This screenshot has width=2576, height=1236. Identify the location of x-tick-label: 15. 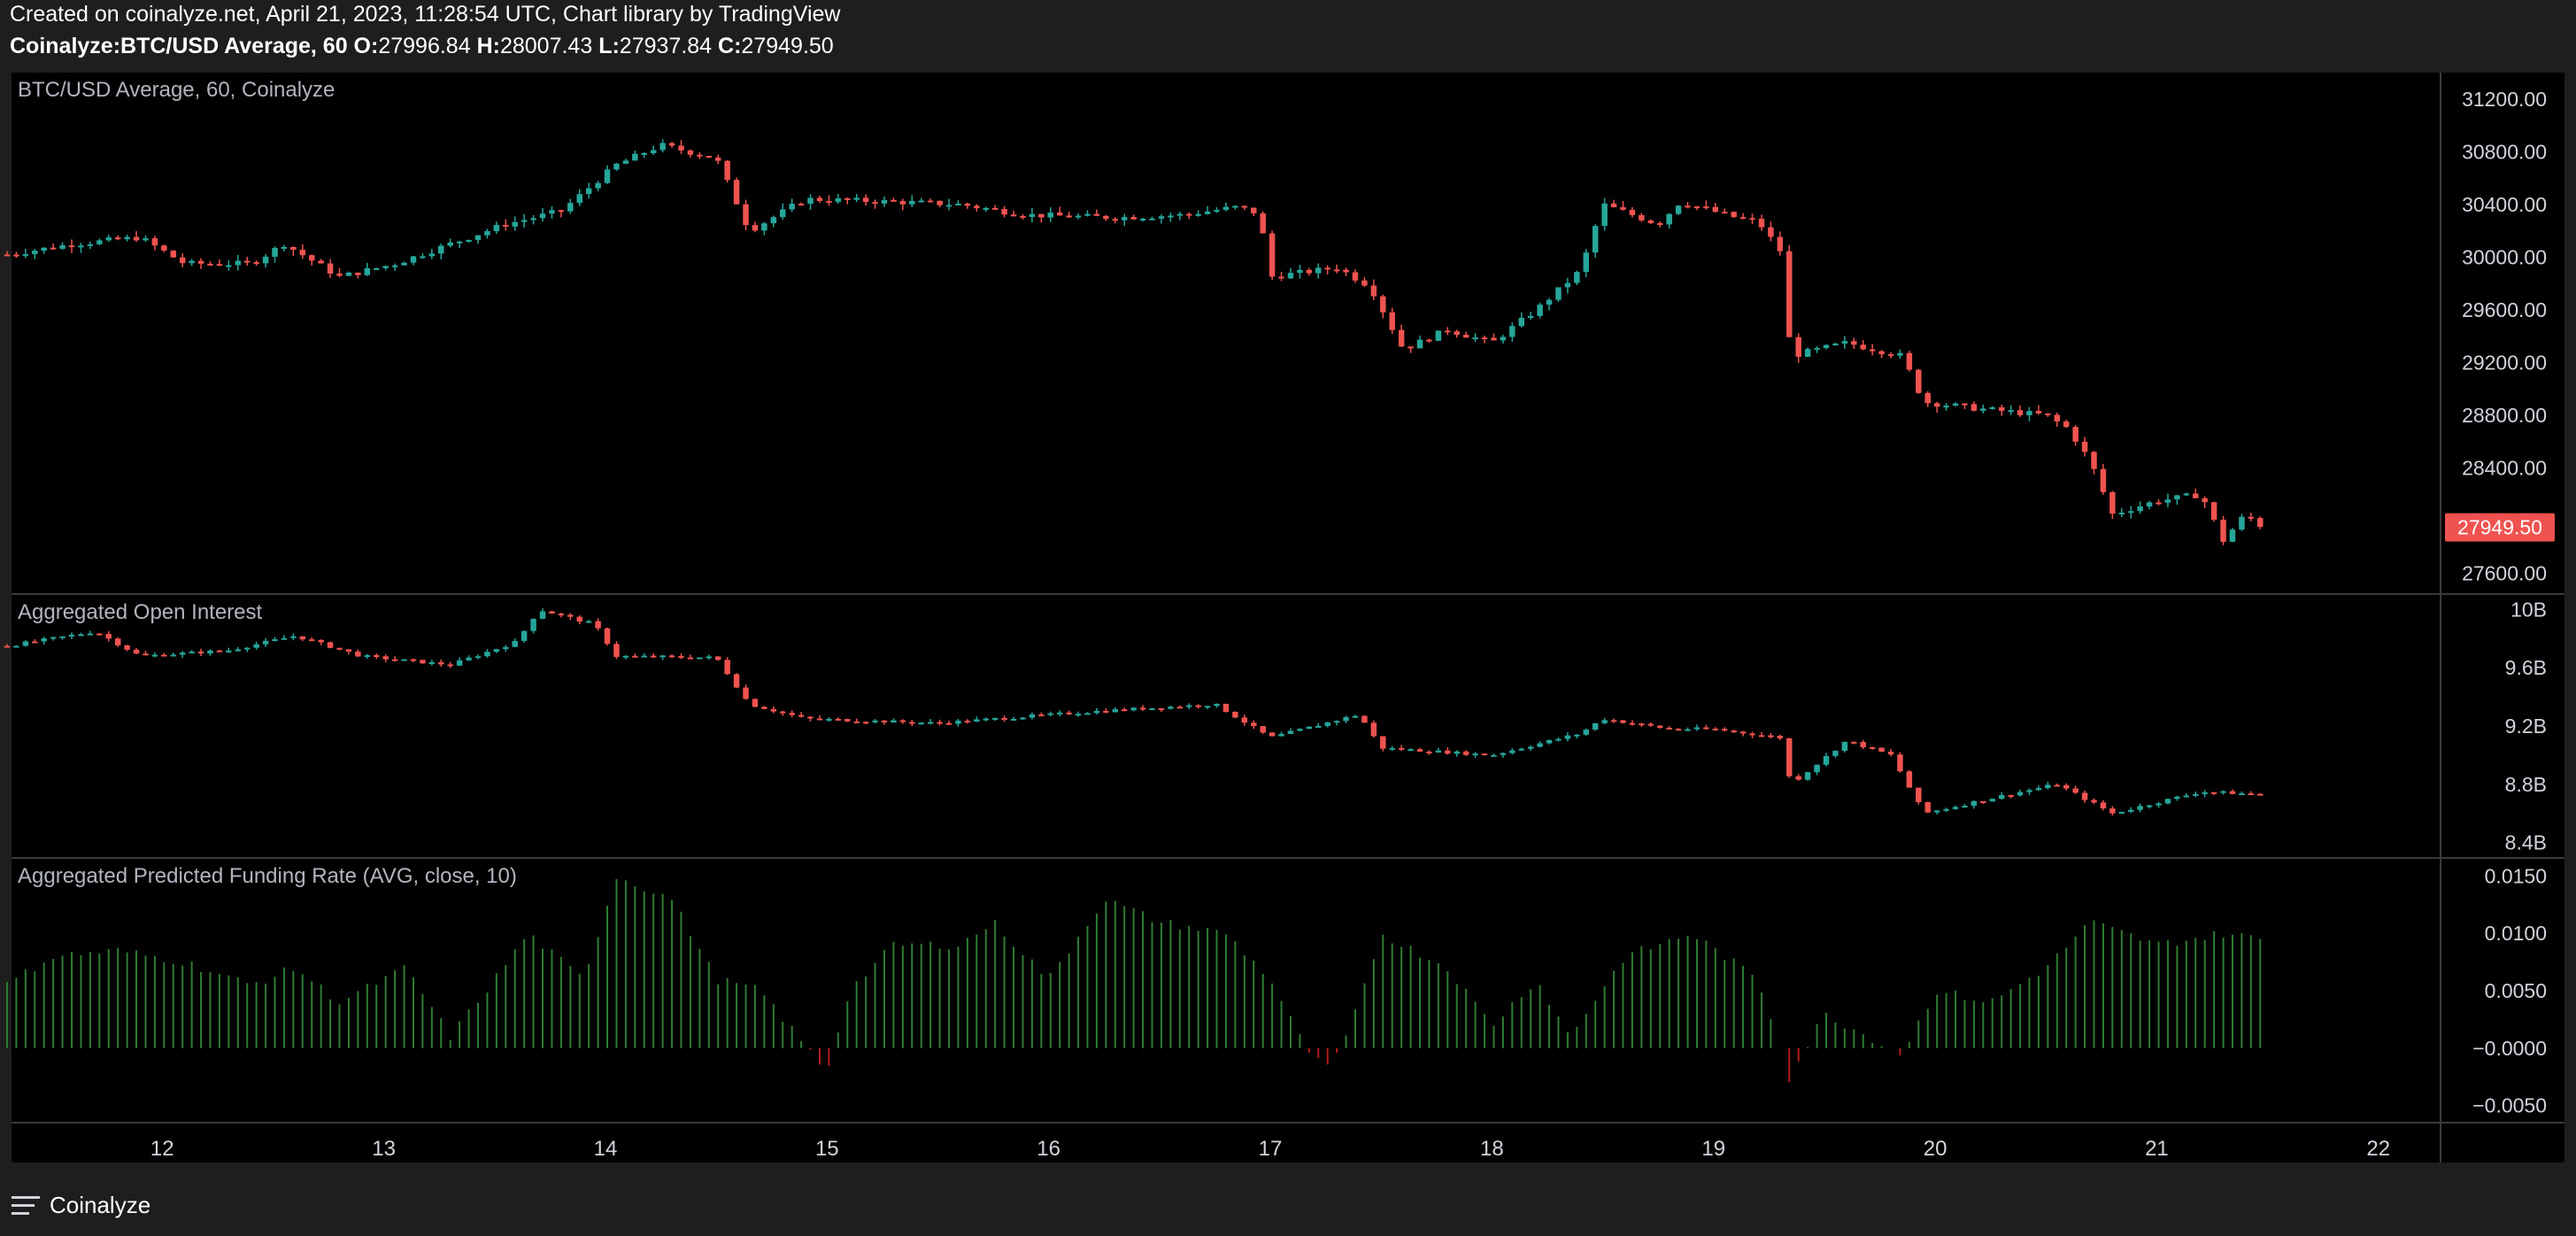
(827, 1149).